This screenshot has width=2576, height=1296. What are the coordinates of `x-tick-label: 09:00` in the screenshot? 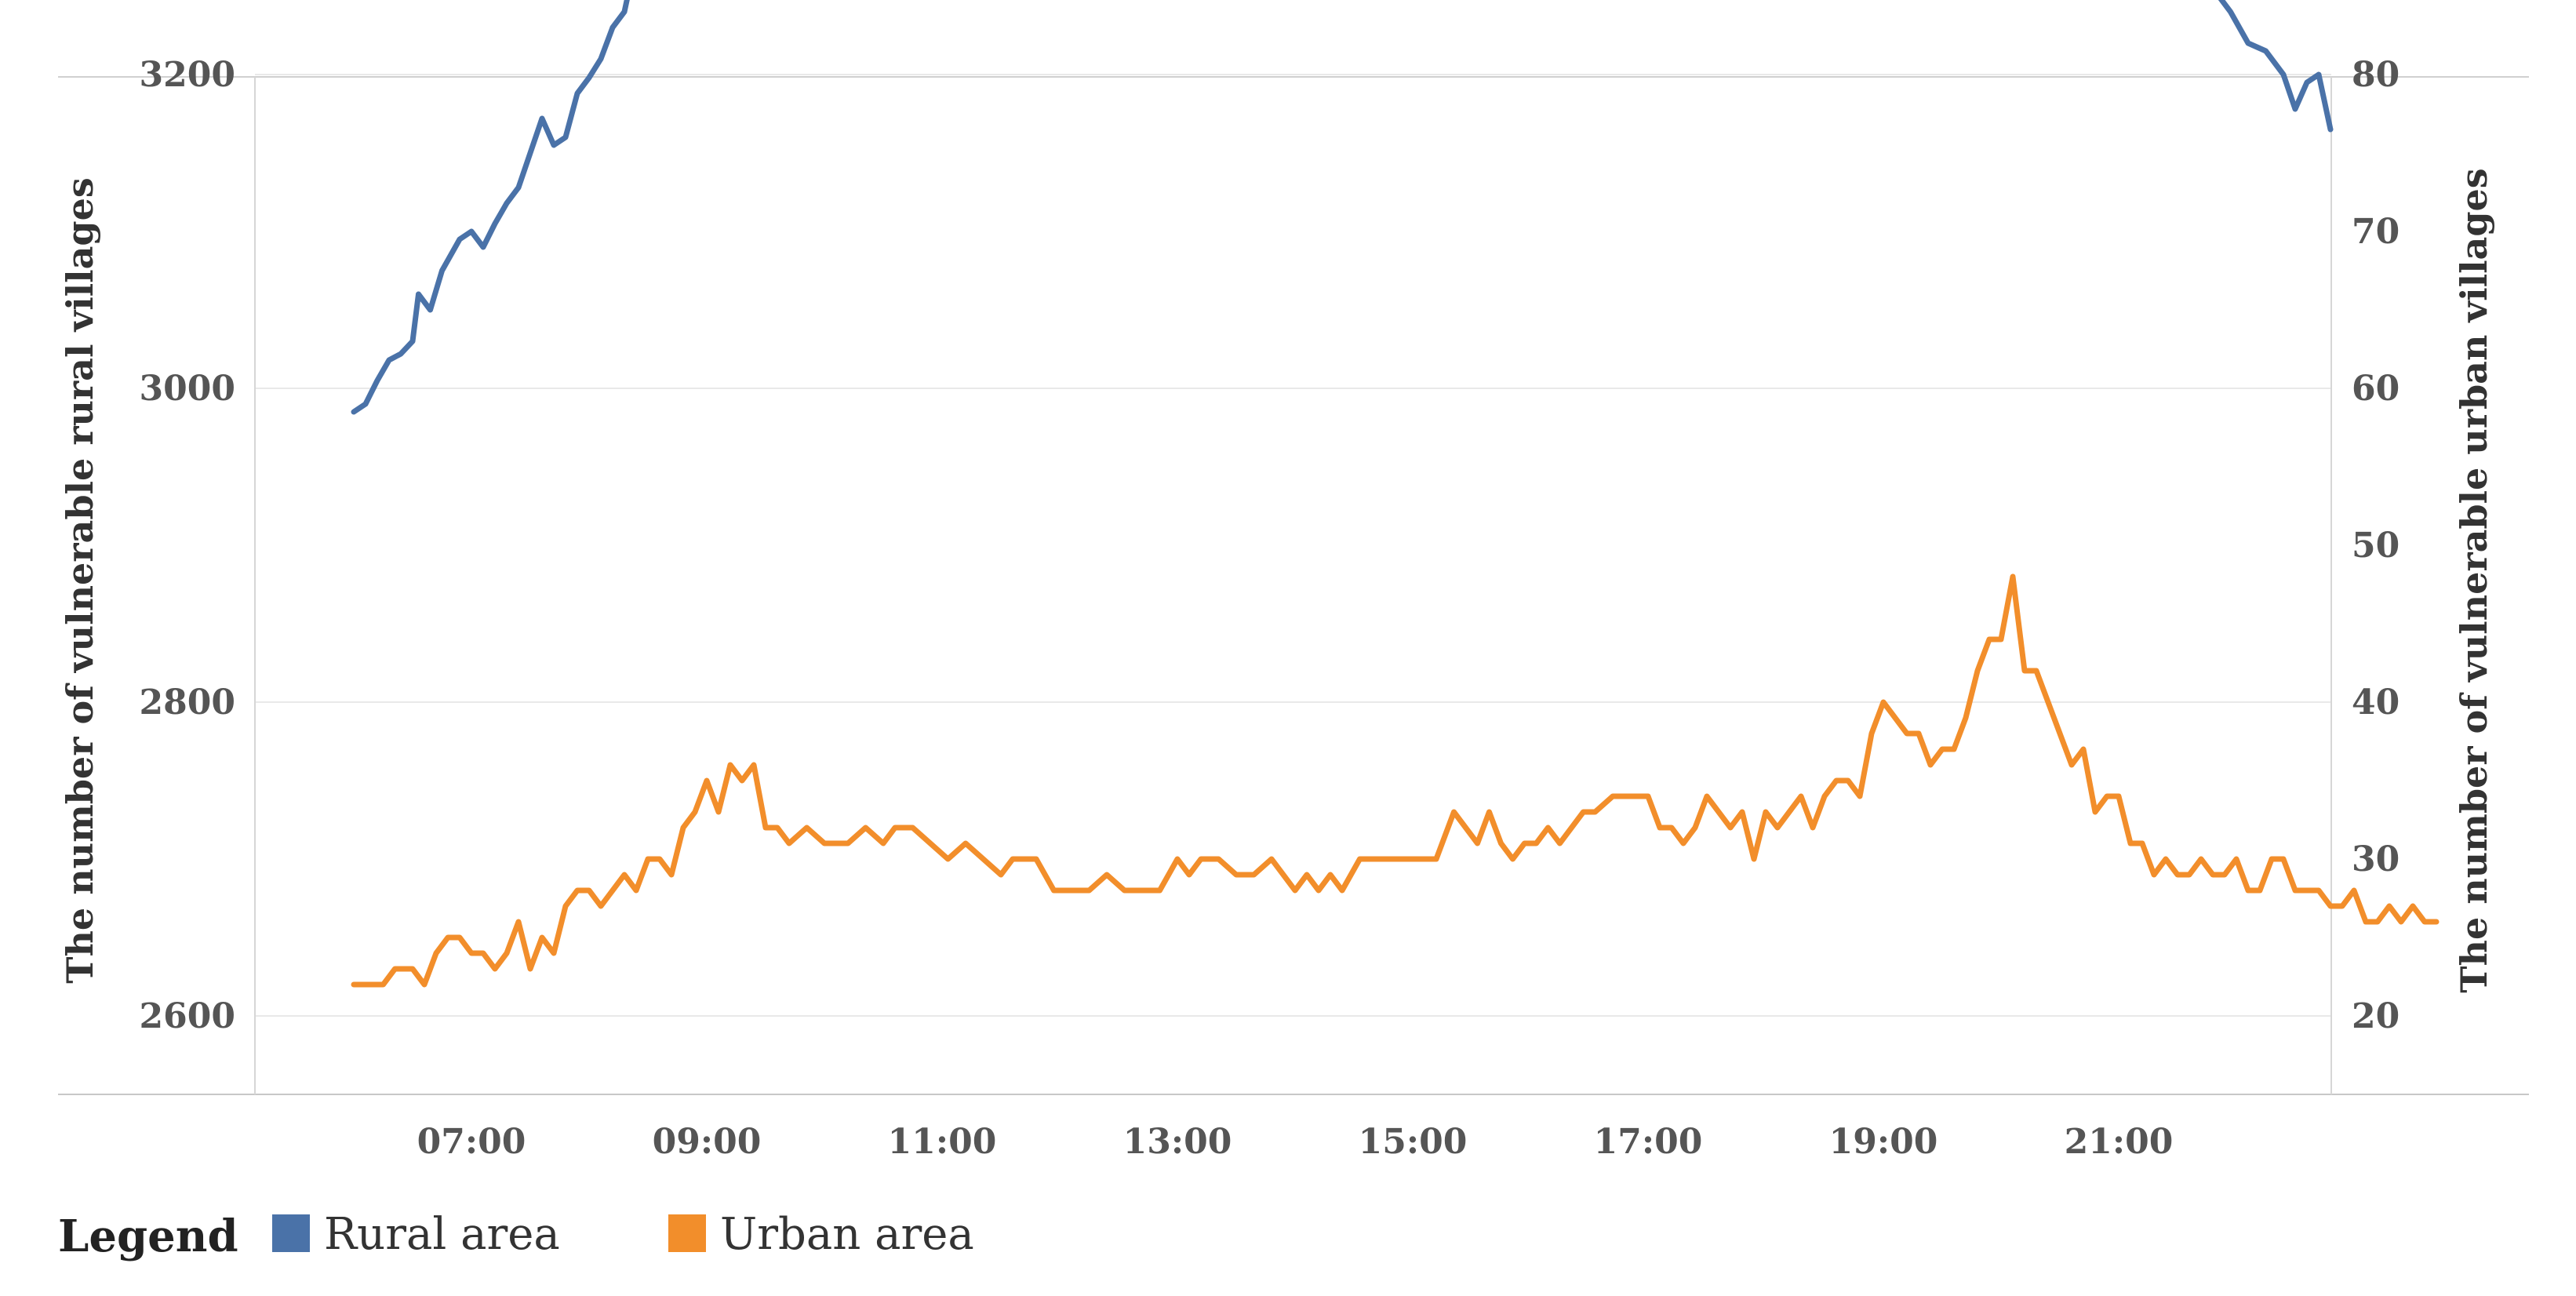 It's located at (707, 1142).